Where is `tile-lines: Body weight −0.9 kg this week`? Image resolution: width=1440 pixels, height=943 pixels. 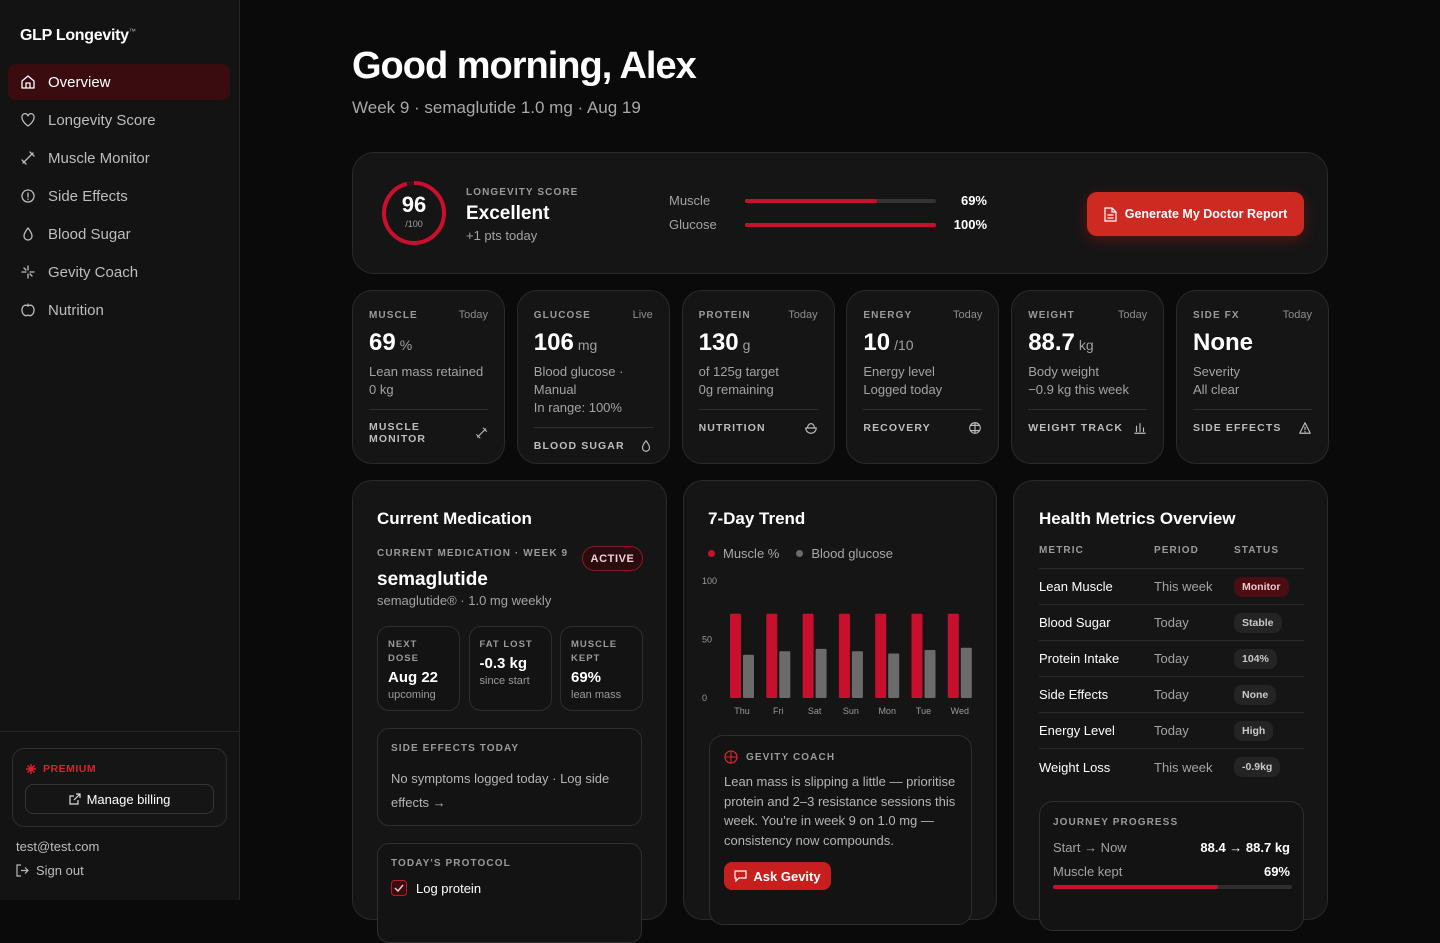 tile-lines: Body weight −0.9 kg this week is located at coordinates (1087, 381).